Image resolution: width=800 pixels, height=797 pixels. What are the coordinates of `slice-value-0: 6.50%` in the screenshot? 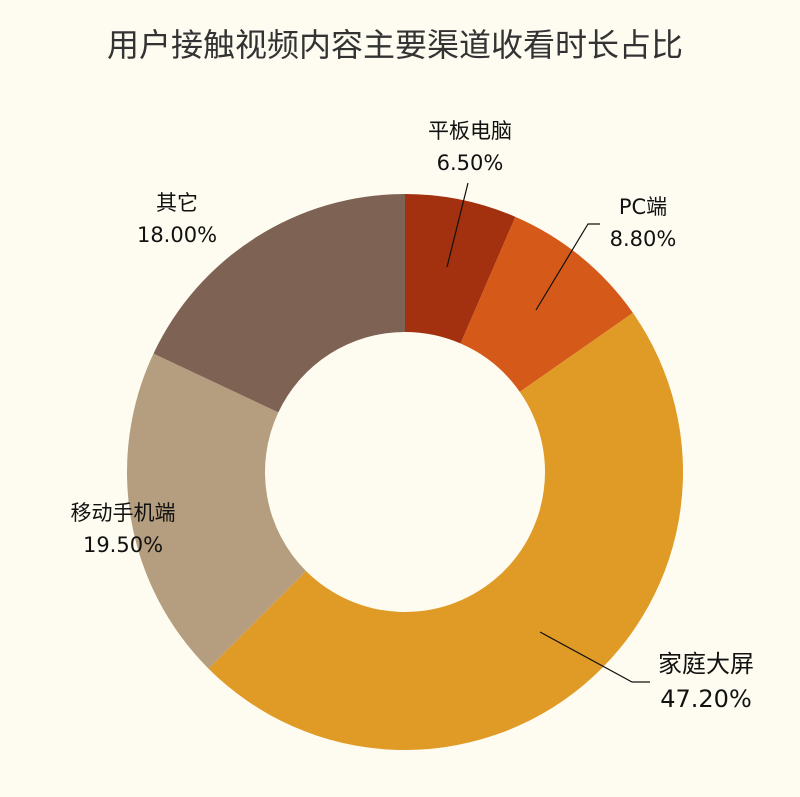 It's located at (470, 163).